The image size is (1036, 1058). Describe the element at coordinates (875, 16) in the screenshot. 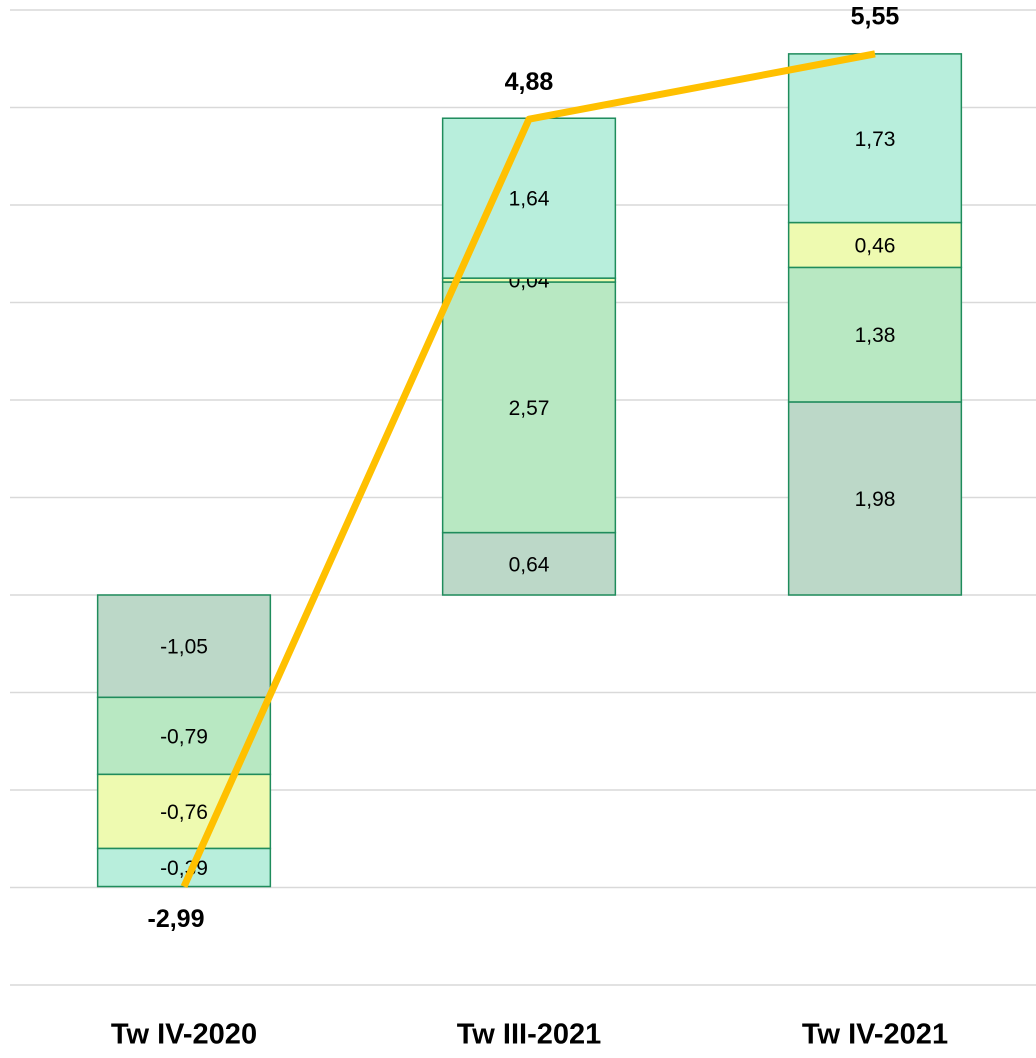

I see `total-label: 5,55` at that location.